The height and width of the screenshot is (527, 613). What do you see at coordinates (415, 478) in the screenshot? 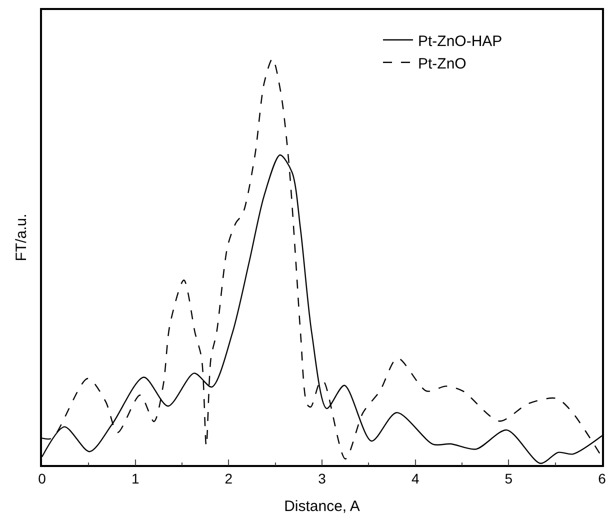
I see `x-tick-label: 4` at bounding box center [415, 478].